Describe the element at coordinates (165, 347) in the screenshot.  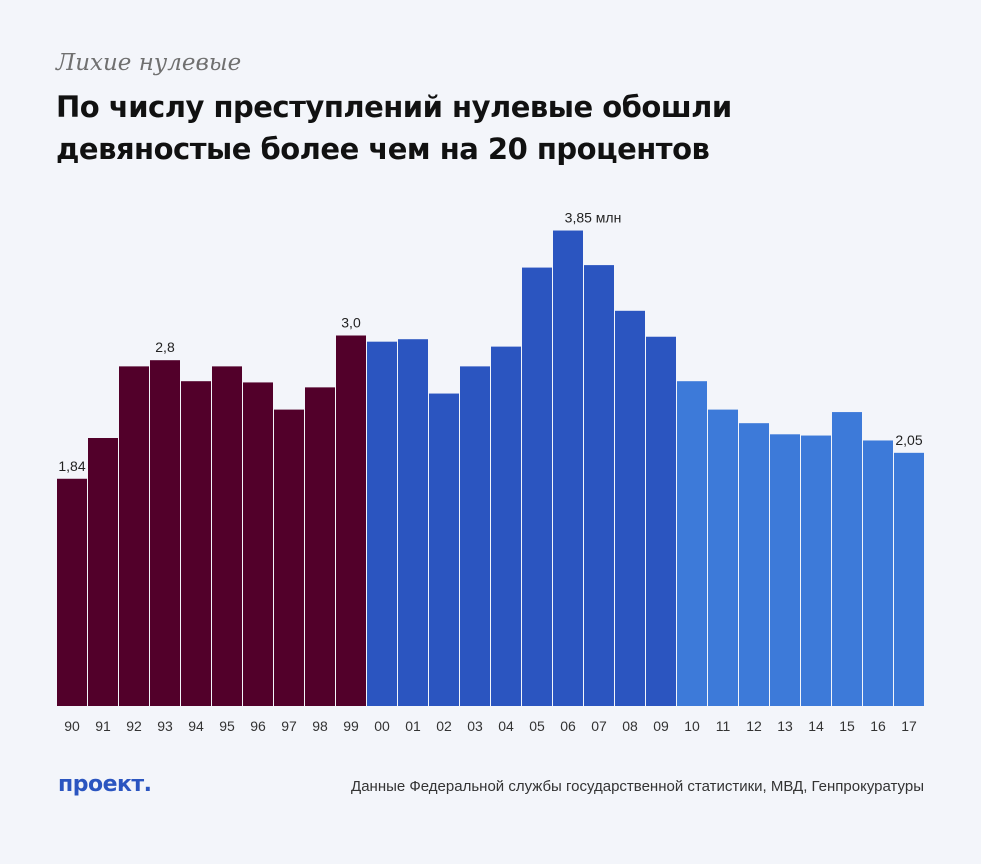
I see `data-label: 2,8` at that location.